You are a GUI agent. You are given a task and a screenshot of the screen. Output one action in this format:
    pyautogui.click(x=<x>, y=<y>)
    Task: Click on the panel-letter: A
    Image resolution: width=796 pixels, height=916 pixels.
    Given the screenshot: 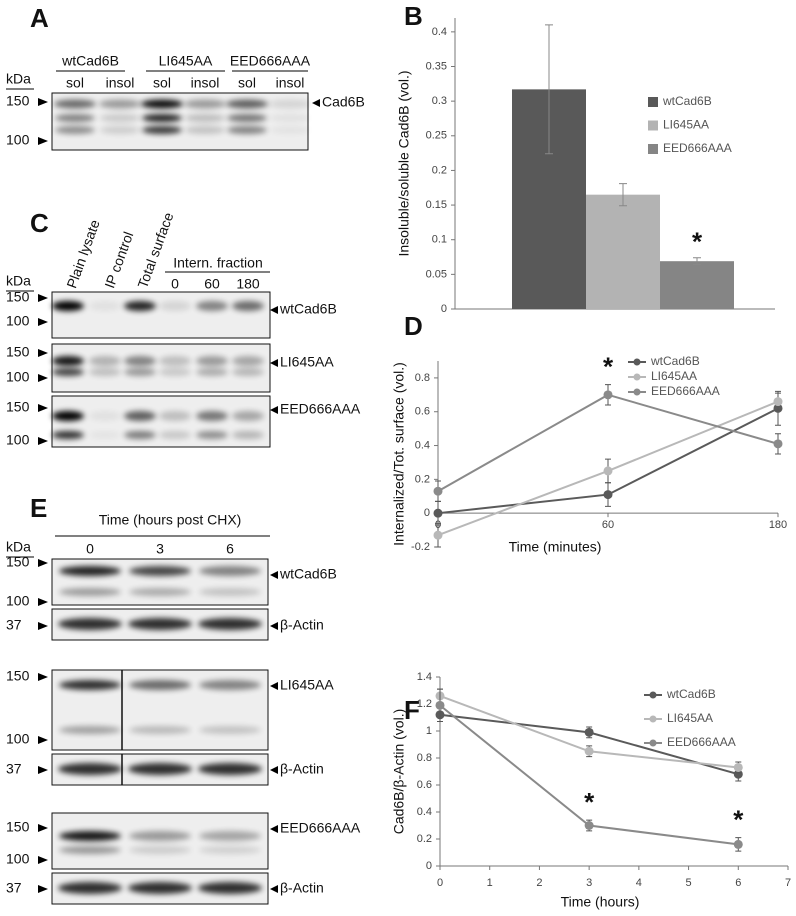 What is the action you would take?
    pyautogui.click(x=39, y=18)
    